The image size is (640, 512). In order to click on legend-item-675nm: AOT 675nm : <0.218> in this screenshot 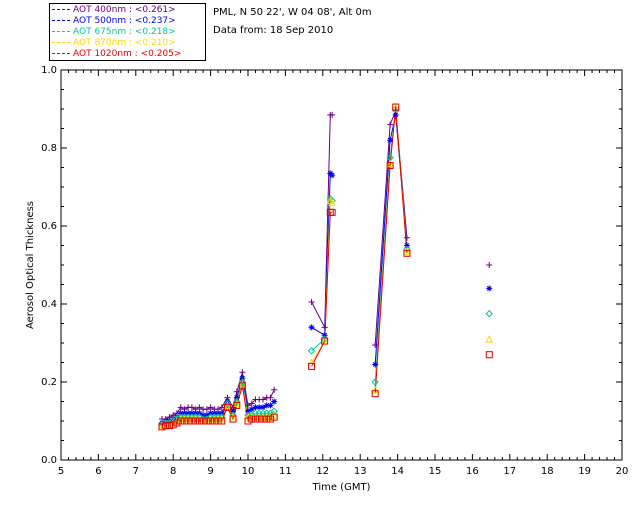, I will do `click(114, 32)`.